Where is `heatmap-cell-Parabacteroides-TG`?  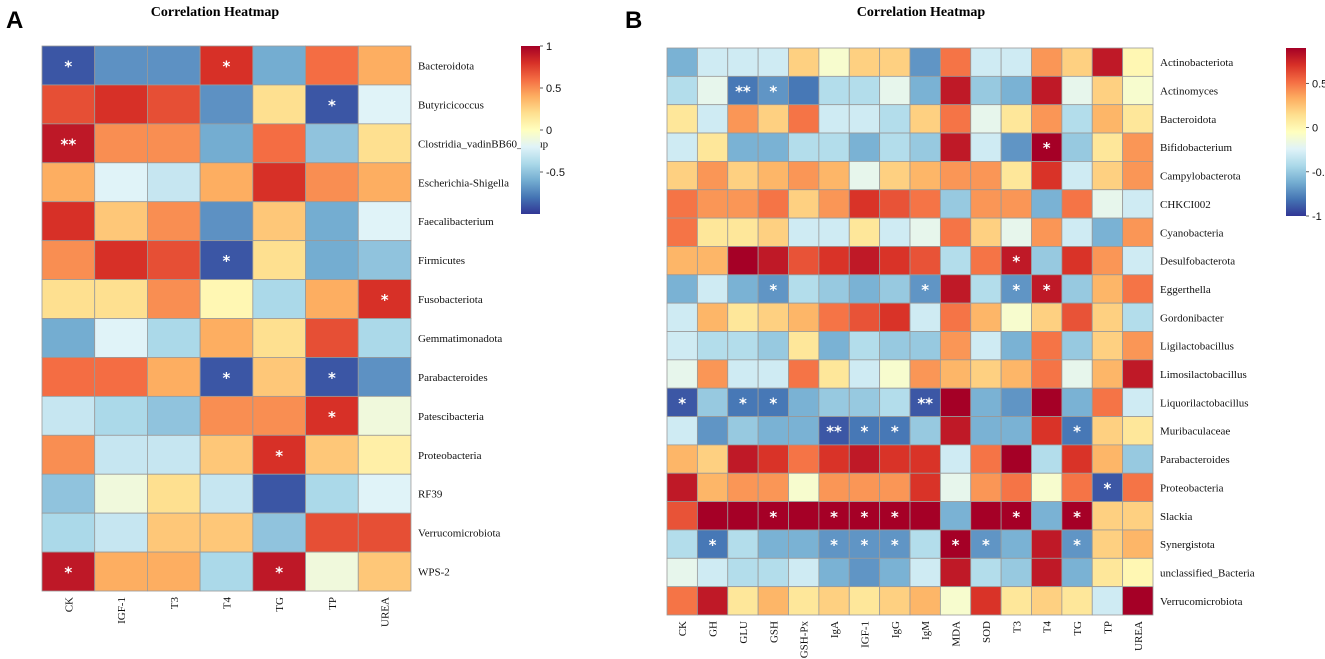
heatmap-cell-Parabacteroides-TG is located at coordinates (279, 377).